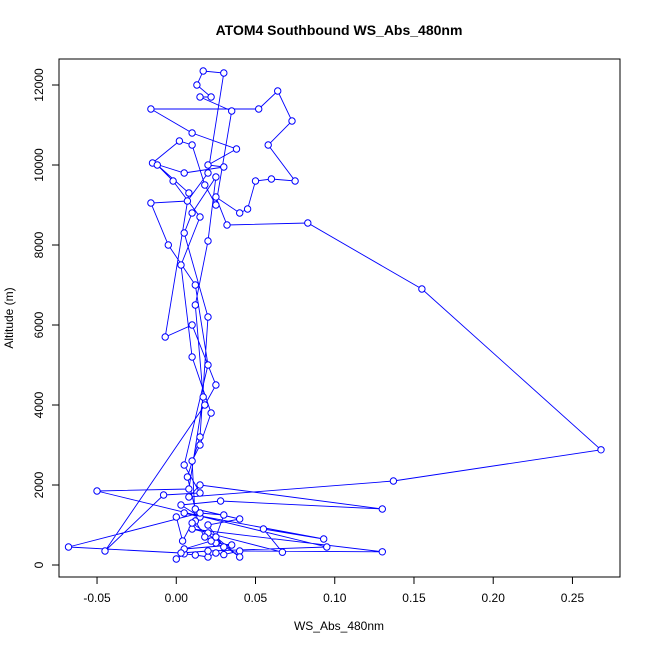  I want to click on x-tick-label: 0.25, so click(573, 598).